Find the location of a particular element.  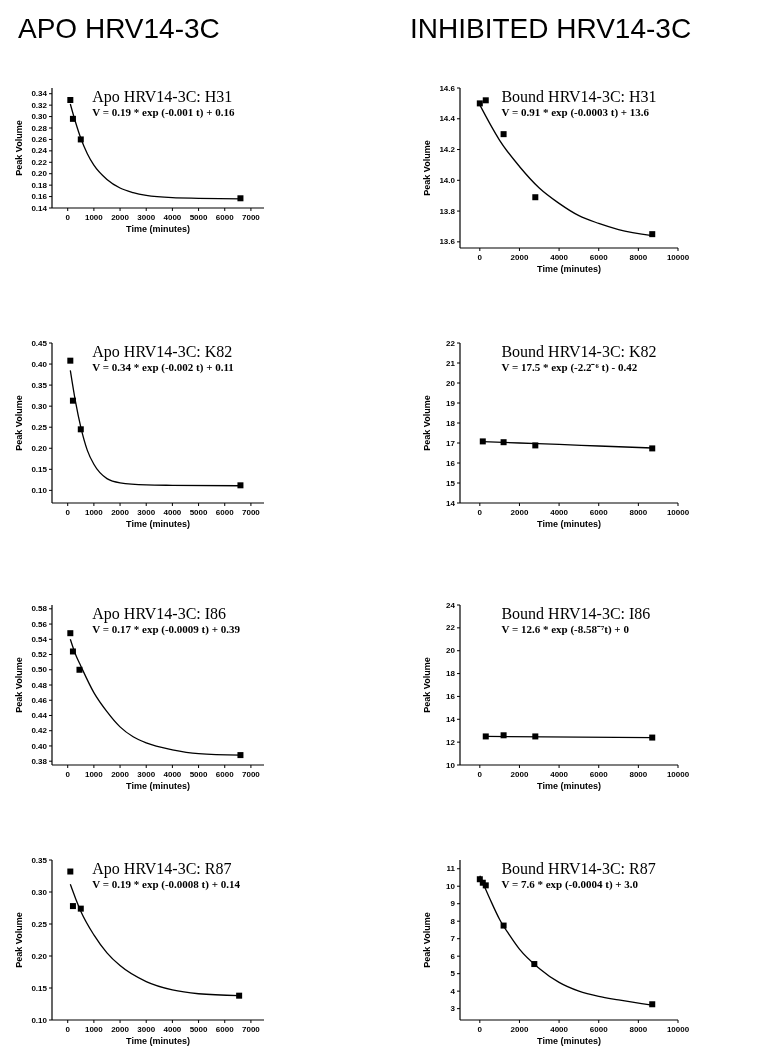

y-tick-label: 0.52 is located at coordinates (39, 655).